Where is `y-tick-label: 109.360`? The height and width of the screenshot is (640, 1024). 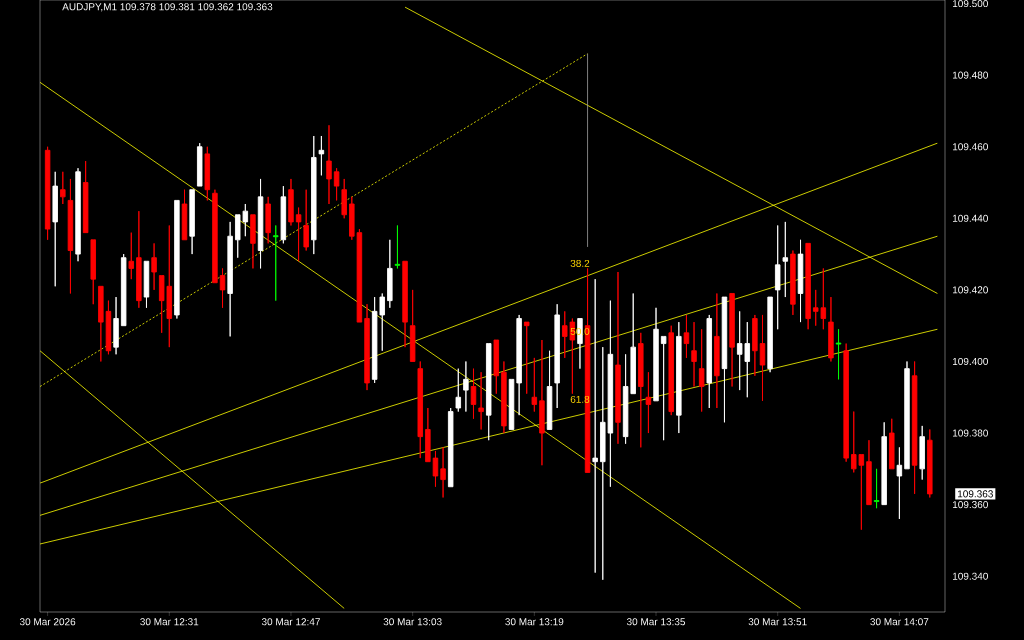 y-tick-label: 109.360 is located at coordinates (970, 505).